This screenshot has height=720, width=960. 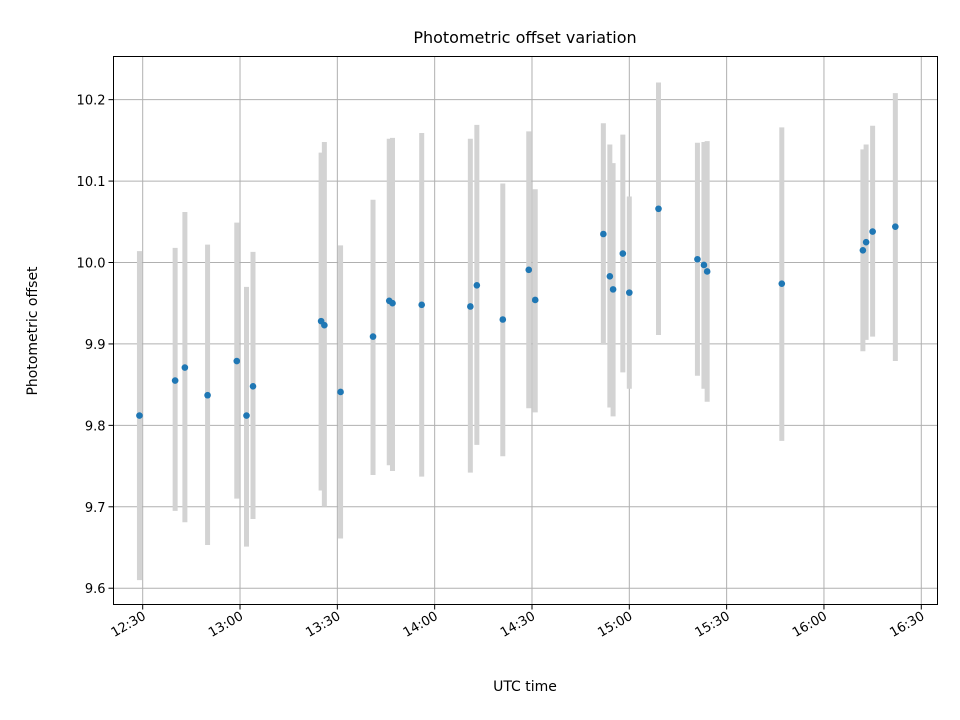 What do you see at coordinates (524, 37) in the screenshot?
I see `chart-title: Photometric offset variation` at bounding box center [524, 37].